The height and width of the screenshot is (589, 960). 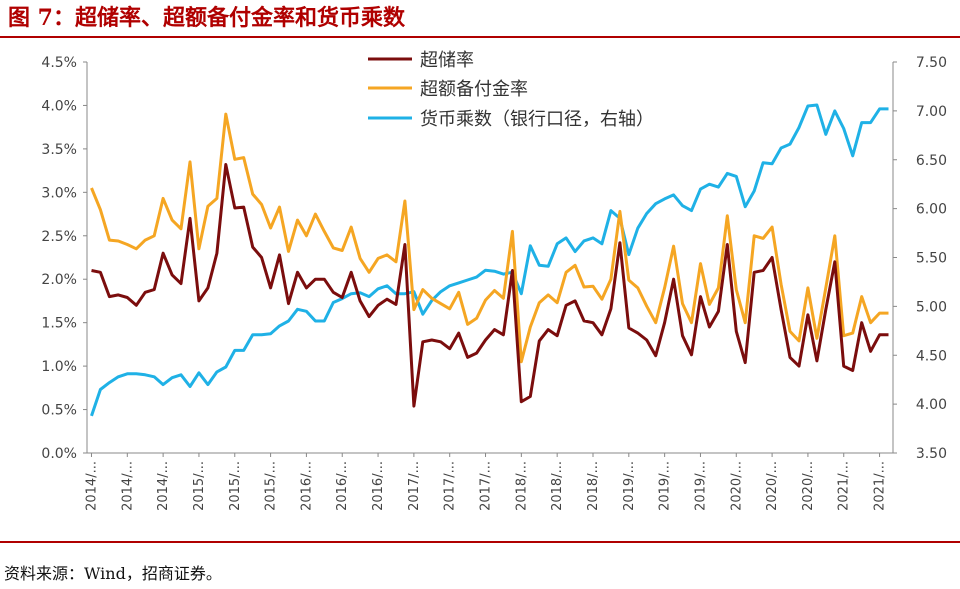 I want to click on left-tick-label: 3.5%, so click(x=59, y=150).